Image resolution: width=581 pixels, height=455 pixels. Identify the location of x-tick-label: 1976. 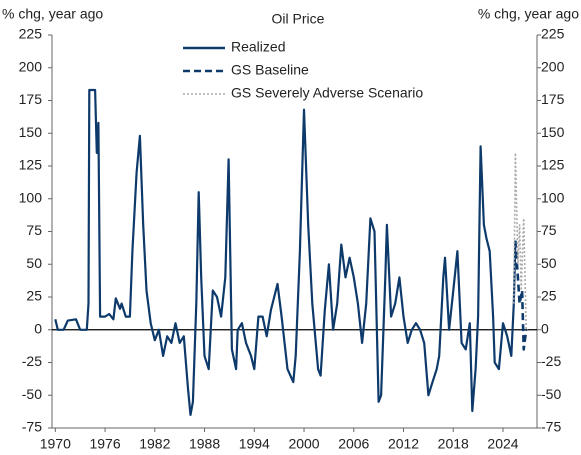
(104, 444).